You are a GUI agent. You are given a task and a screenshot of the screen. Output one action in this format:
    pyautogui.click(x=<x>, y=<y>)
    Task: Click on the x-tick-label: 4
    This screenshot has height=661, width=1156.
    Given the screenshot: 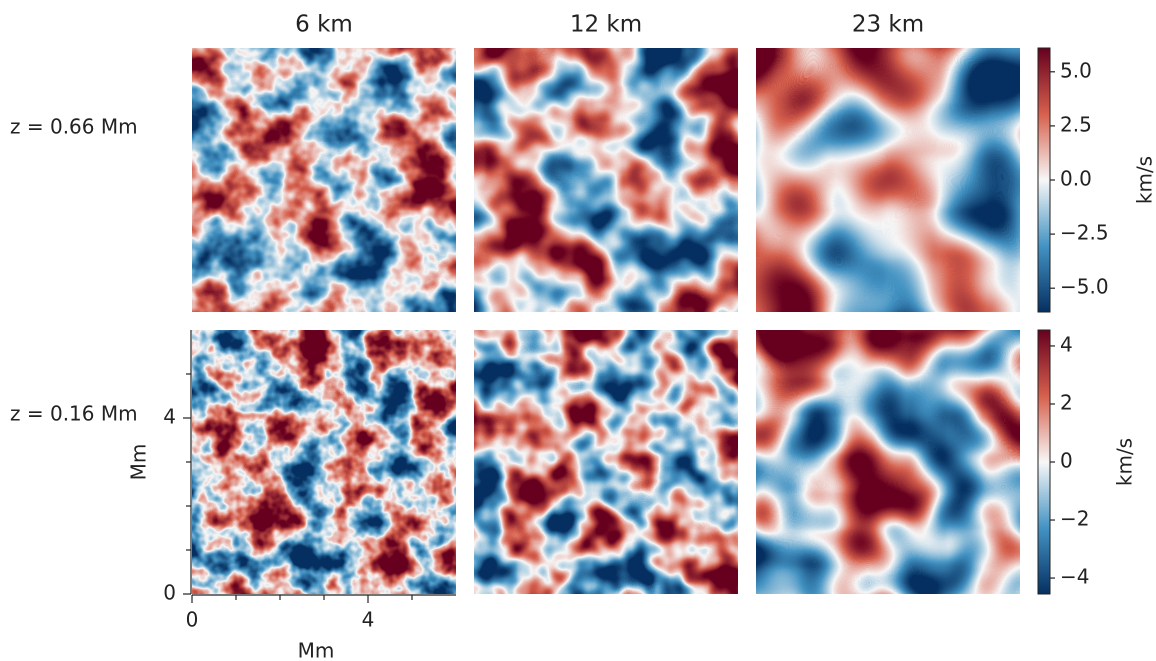 What is the action you would take?
    pyautogui.click(x=368, y=620)
    